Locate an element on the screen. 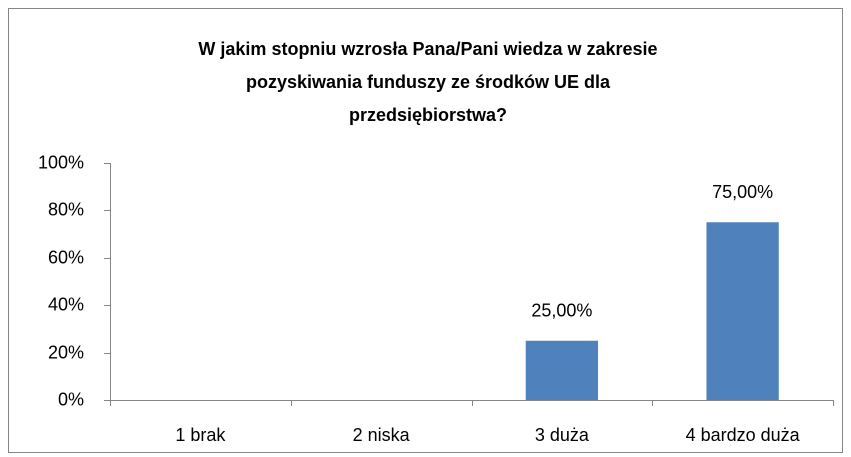 This screenshot has width=851, height=457. y-tick-label: 100% is located at coordinates (61, 162).